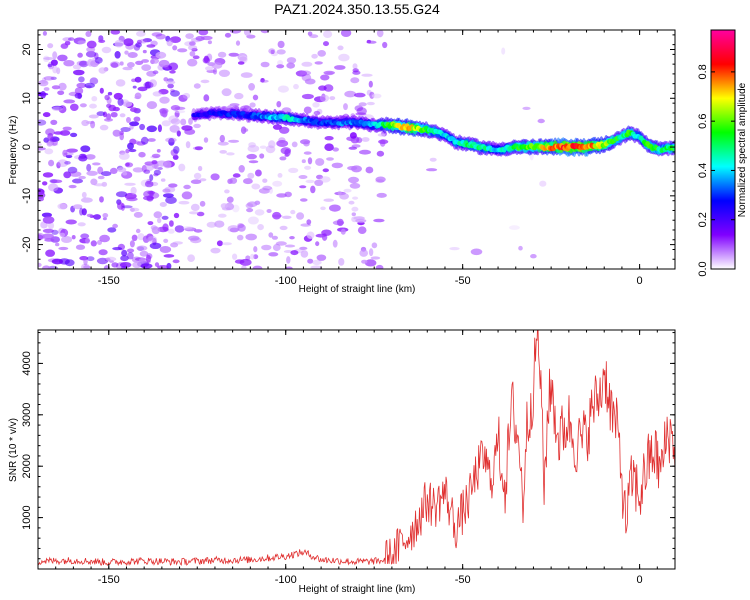  Describe the element at coordinates (742, 149) in the screenshot. I see `colorbar-label: Normalized spectral amplitude` at that location.